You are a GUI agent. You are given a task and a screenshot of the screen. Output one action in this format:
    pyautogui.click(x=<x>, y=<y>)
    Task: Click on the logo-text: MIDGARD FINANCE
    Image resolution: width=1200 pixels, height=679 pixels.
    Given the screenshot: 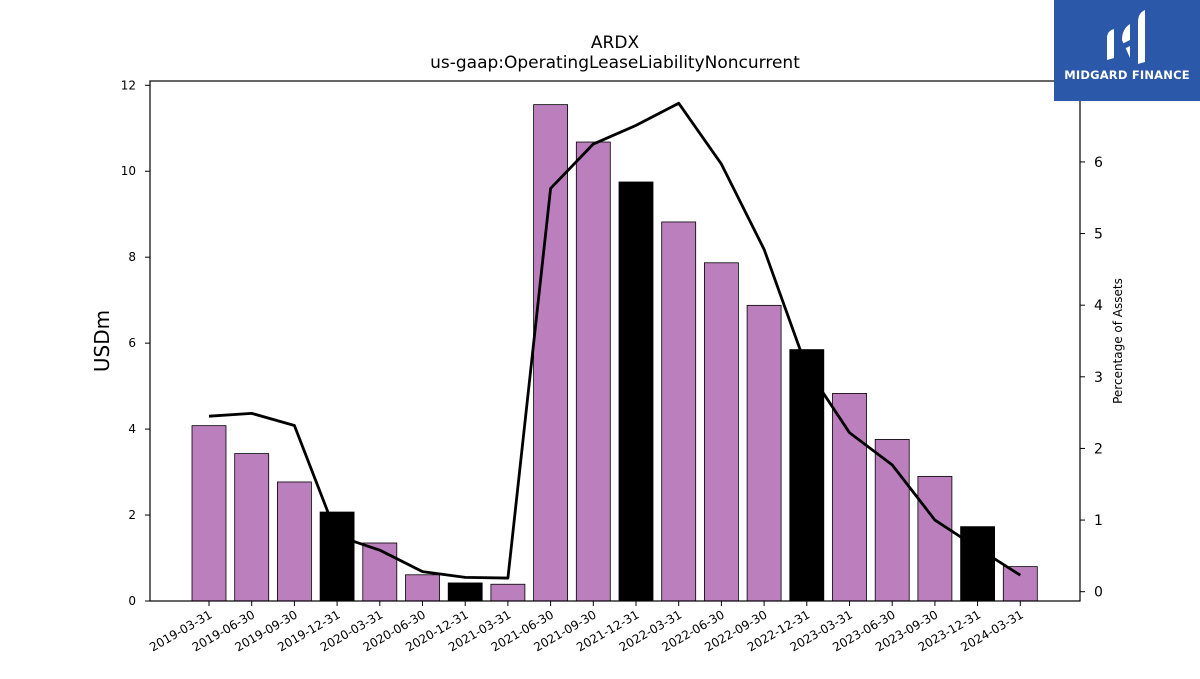 What is the action you would take?
    pyautogui.click(x=1127, y=75)
    